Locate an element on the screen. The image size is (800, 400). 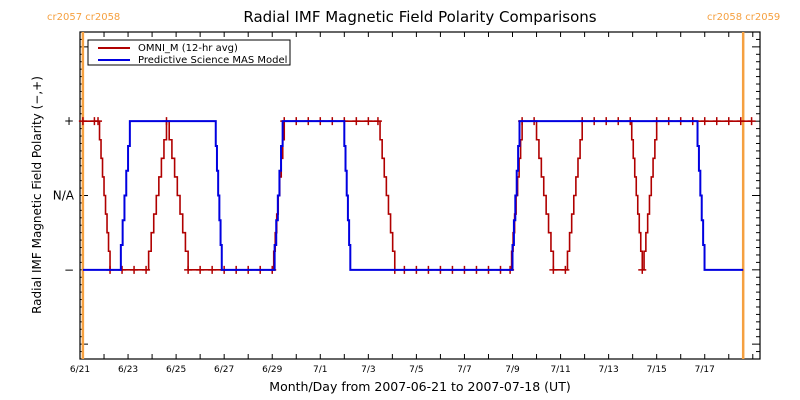
x-tick-label: 7/9 is located at coordinates (512, 370).